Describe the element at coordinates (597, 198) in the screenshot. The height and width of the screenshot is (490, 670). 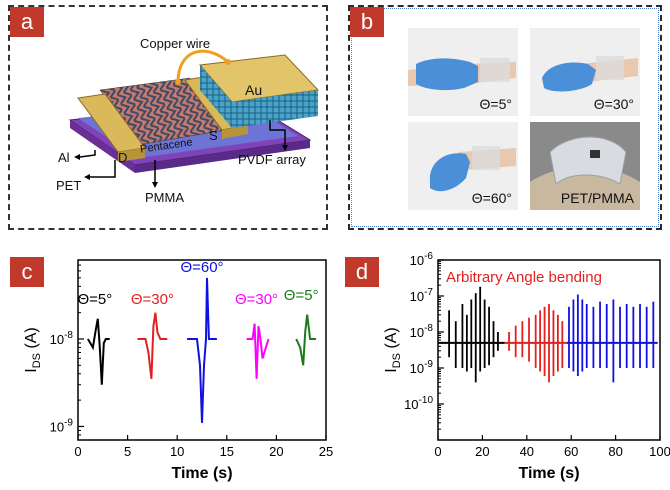
I see `caption-pet-pmma: PET/PMMA` at that location.